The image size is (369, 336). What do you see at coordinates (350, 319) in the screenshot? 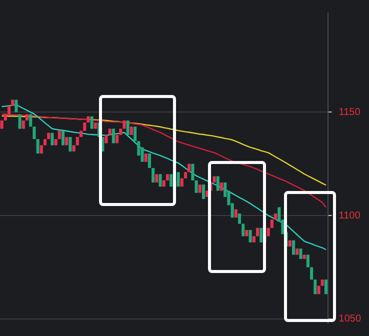
I see `y-tick-label: 1050` at bounding box center [350, 319].